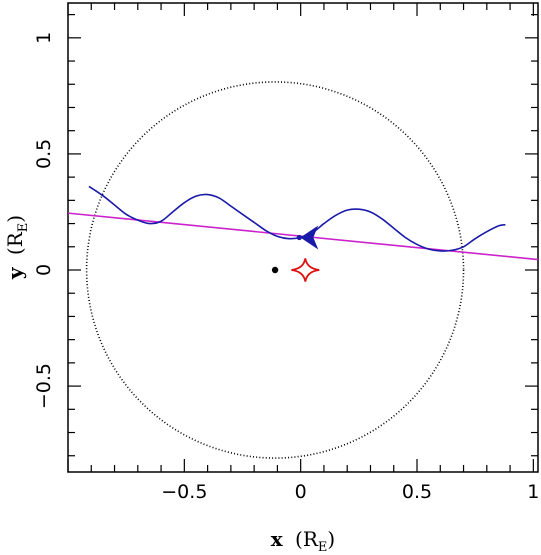  I want to click on trajectory-marker-dot, so click(299, 237).